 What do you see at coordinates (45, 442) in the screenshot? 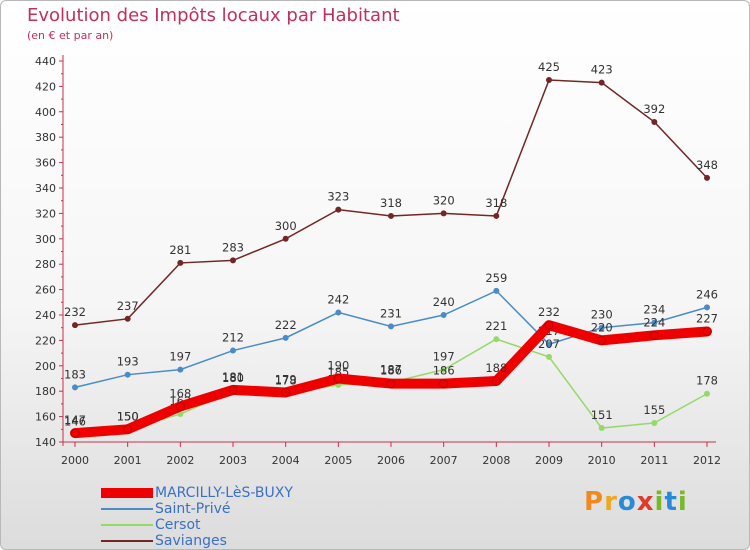
I see `y-tick-label: 140` at bounding box center [45, 442].